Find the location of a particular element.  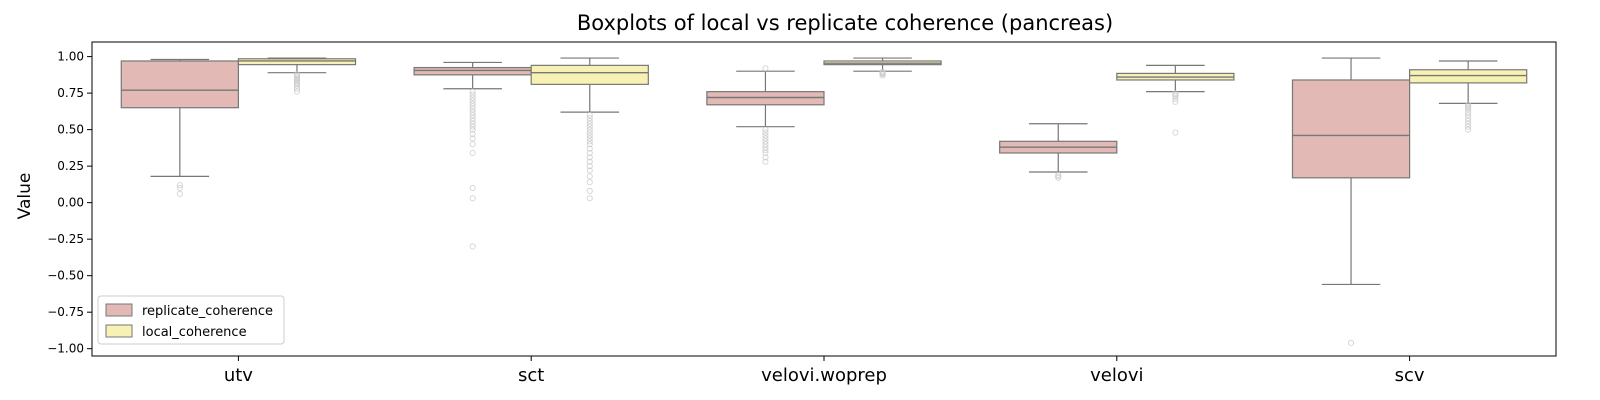

legend-swatch-local_coherence is located at coordinates (119, 331).